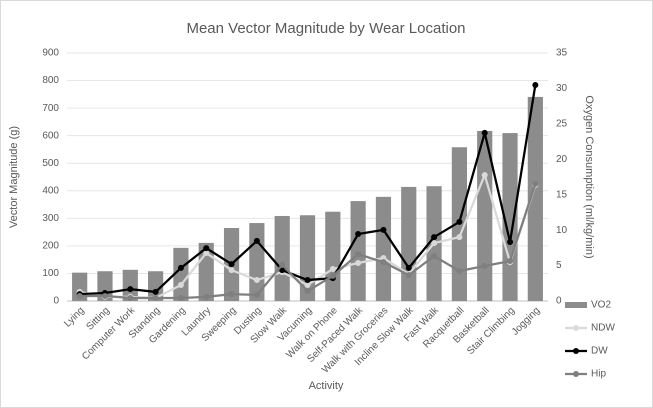  Describe the element at coordinates (559, 265) in the screenshot. I see `y2-tick-label: 5` at that location.